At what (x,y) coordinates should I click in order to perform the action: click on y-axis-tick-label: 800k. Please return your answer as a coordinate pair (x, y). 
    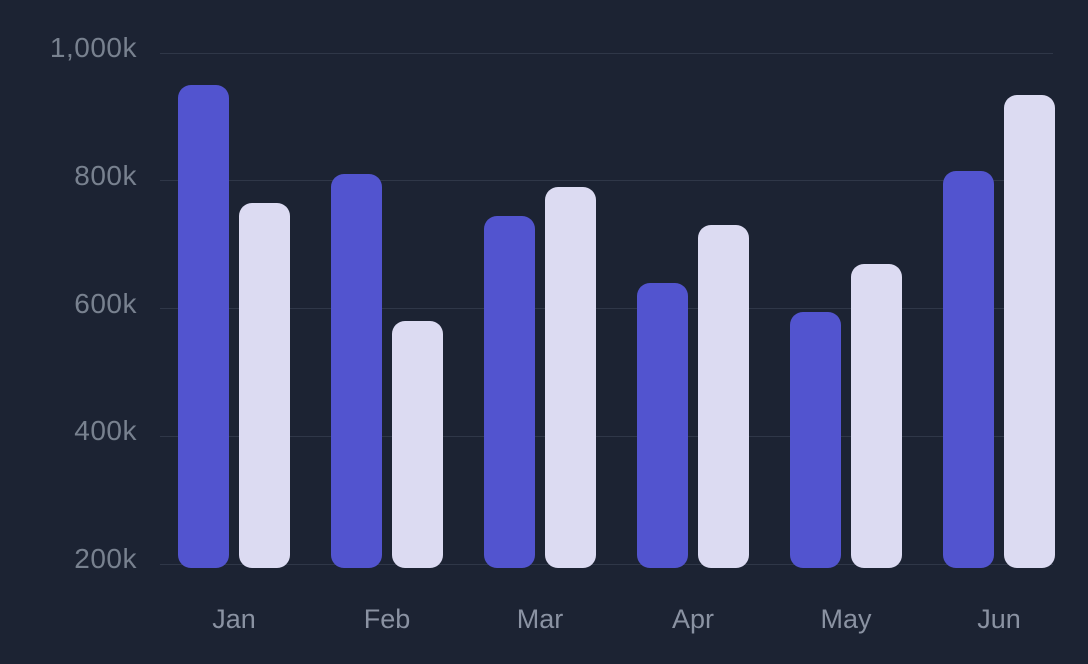
    Looking at the image, I should click on (105, 175).